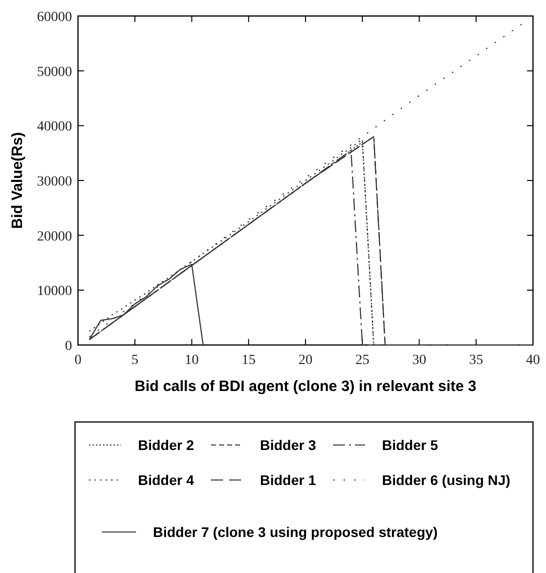 This screenshot has height=573, width=546. I want to click on legend-label: Bidder 3, so click(288, 445).